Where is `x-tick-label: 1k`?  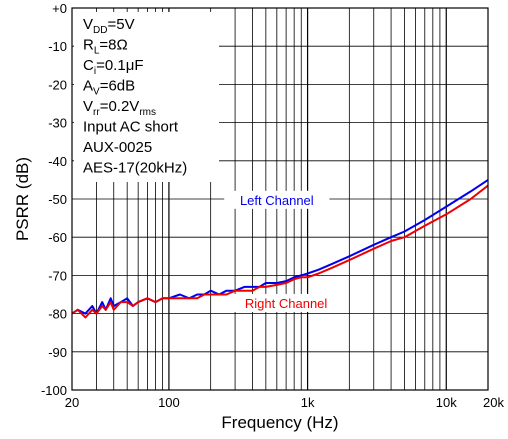
x-tick-label: 1k is located at coordinates (308, 402).